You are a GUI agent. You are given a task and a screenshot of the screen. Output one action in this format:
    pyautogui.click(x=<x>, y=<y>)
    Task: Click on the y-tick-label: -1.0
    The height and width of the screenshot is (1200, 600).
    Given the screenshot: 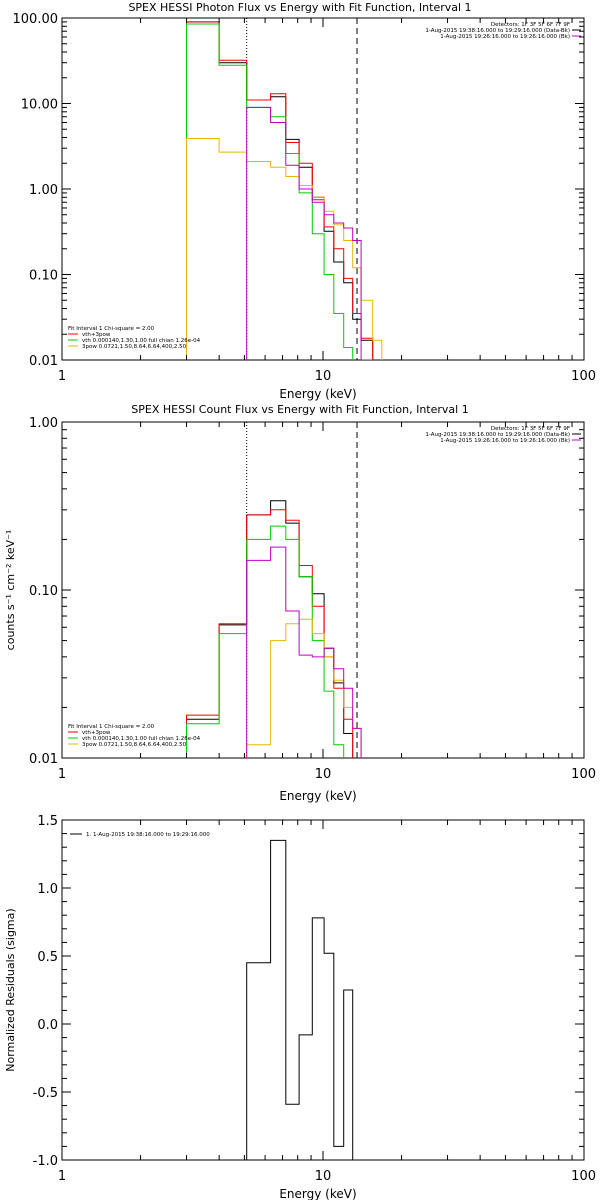 What is the action you would take?
    pyautogui.click(x=45, y=1161)
    